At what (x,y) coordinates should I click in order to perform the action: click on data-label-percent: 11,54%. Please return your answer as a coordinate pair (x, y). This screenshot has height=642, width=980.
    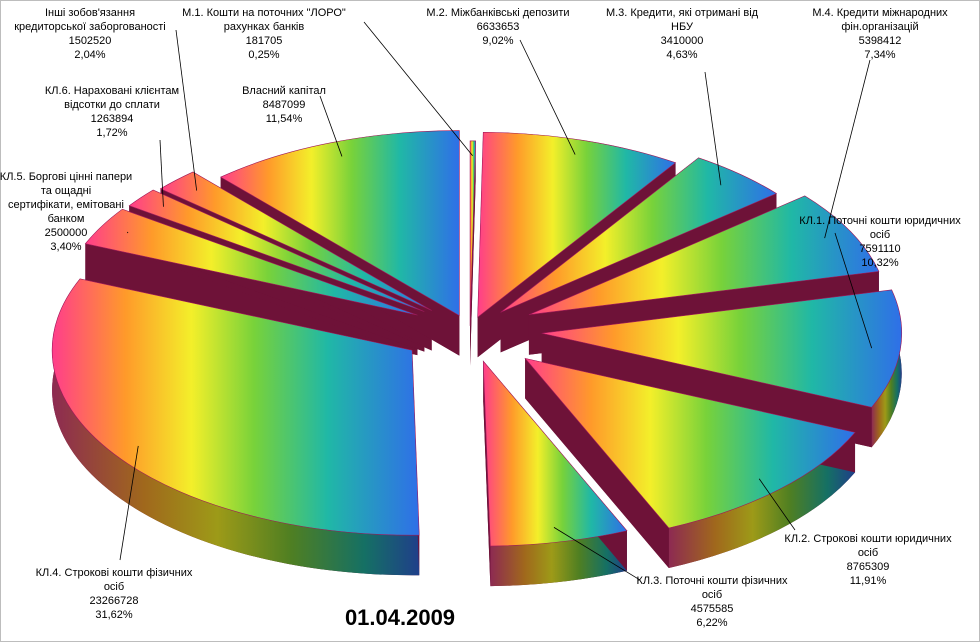
    Looking at the image, I should click on (284, 119).